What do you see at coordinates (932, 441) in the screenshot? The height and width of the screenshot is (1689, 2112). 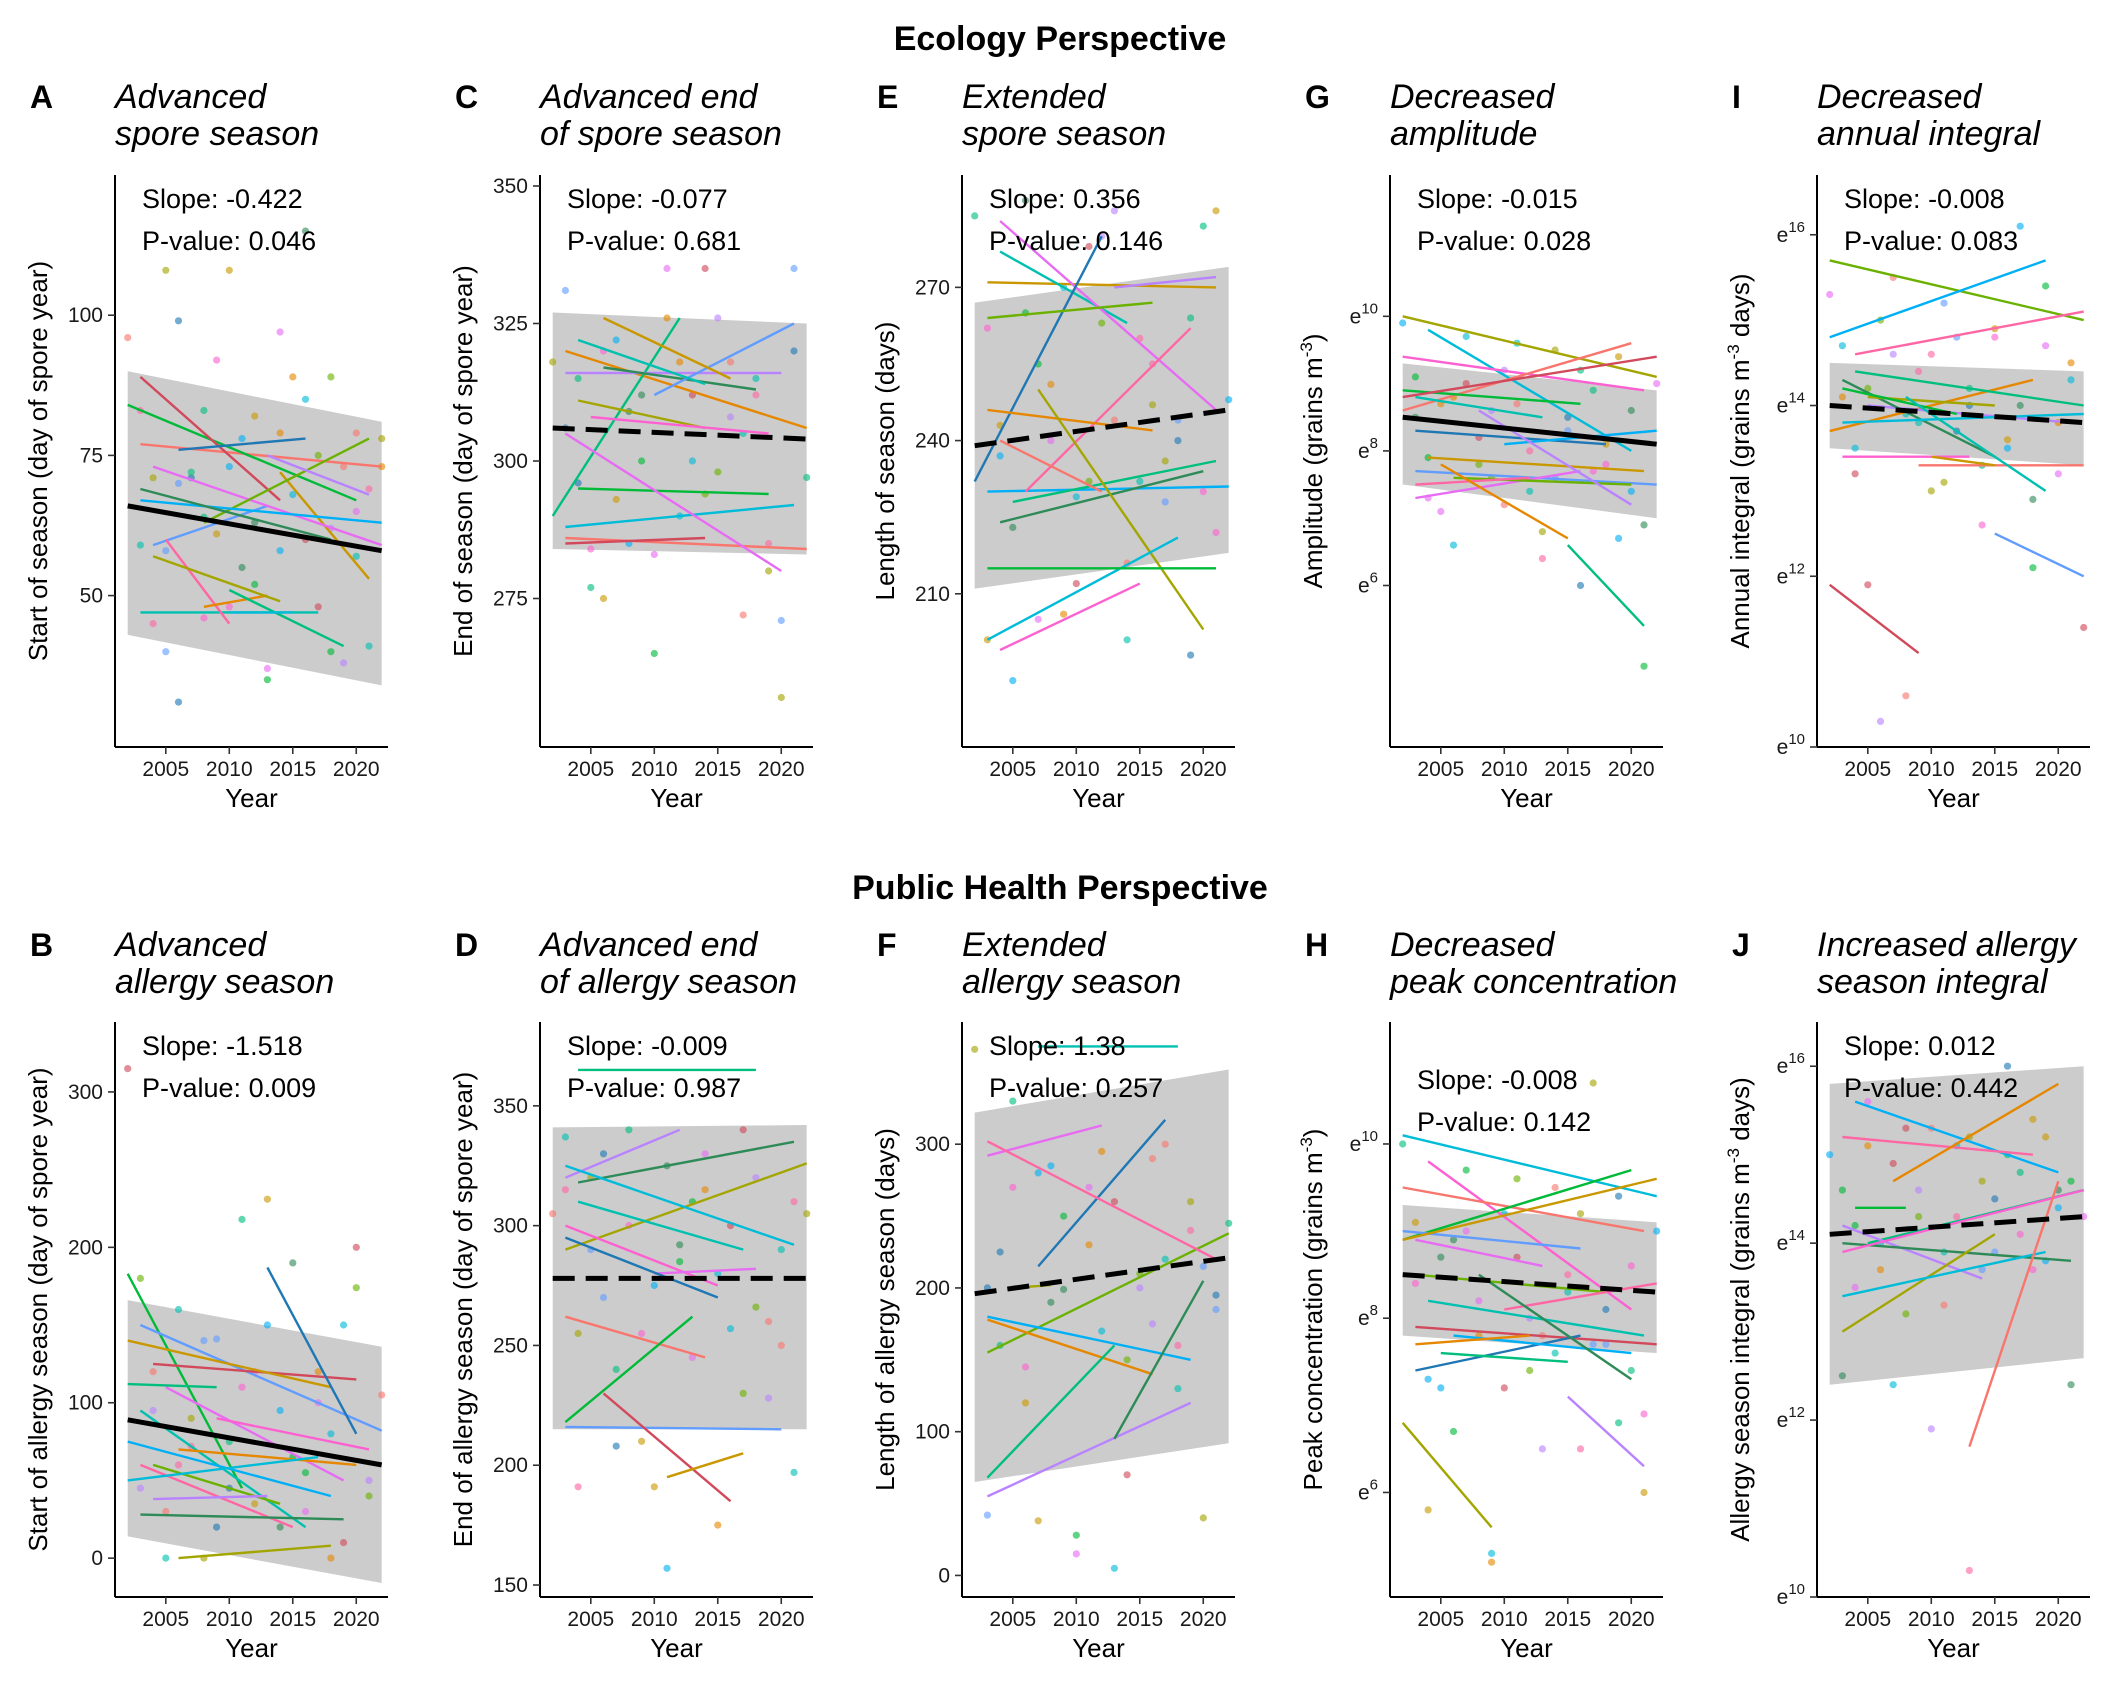 I see `y-tick-label: 240` at bounding box center [932, 441].